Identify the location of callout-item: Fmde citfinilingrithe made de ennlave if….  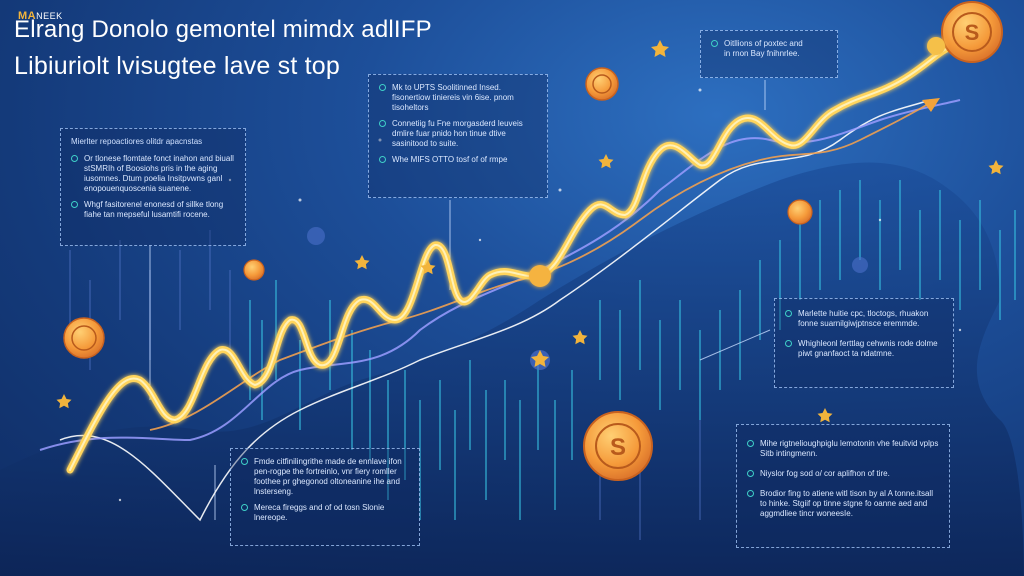
(325, 477).